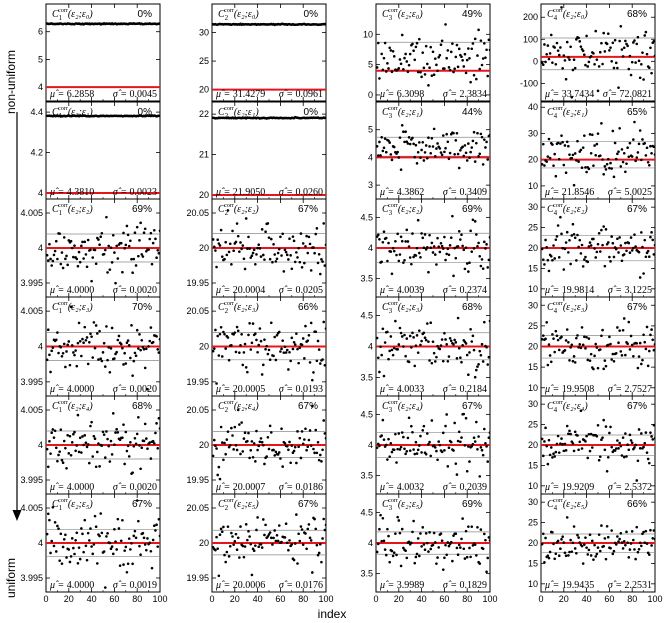  Describe the element at coordinates (71, 585) in the screenshot. I see `mu-annotation: μ̂ = 4.0000` at that location.